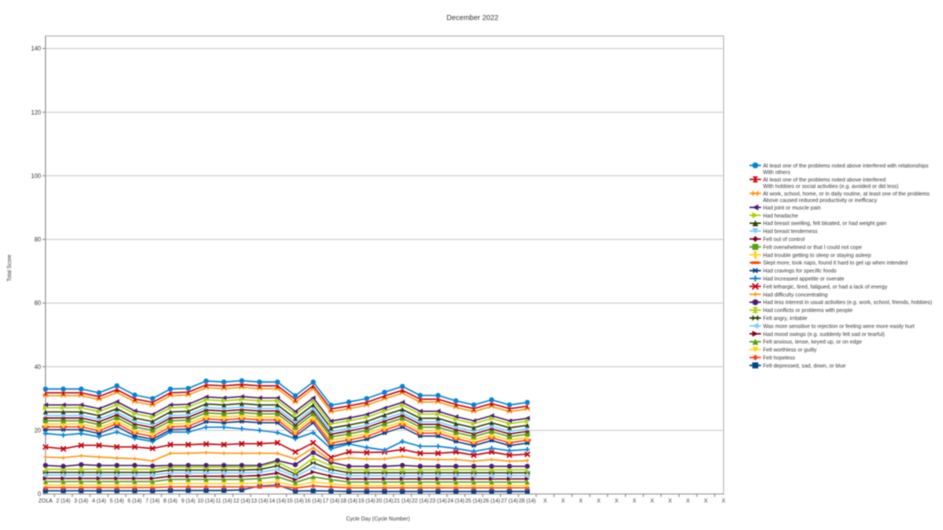  I want to click on svg-text: Had difficulty concentrating, so click(795, 295).